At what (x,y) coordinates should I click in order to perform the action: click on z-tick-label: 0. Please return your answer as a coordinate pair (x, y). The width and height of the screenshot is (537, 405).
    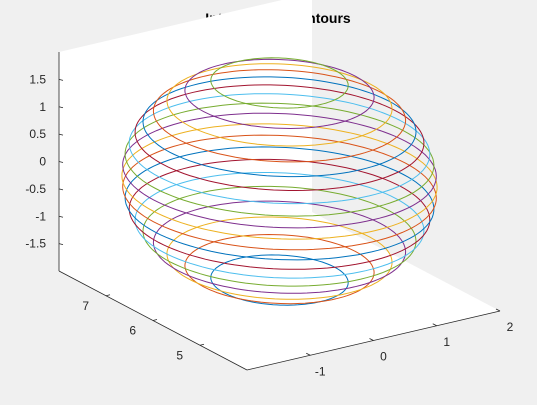
    Looking at the image, I should click on (42, 162).